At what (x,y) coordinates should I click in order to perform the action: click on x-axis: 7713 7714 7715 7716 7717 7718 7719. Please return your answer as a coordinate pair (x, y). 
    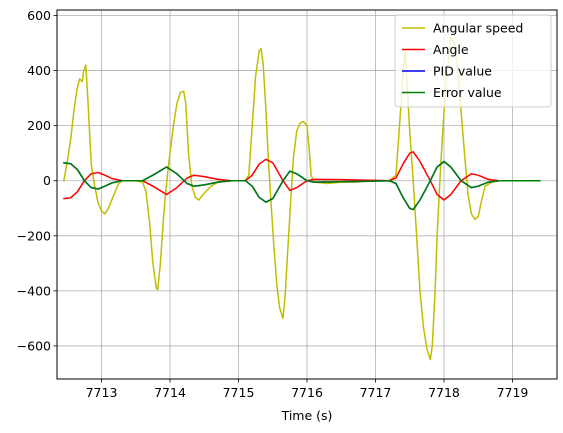
    Looking at the image, I should click on (307, 389).